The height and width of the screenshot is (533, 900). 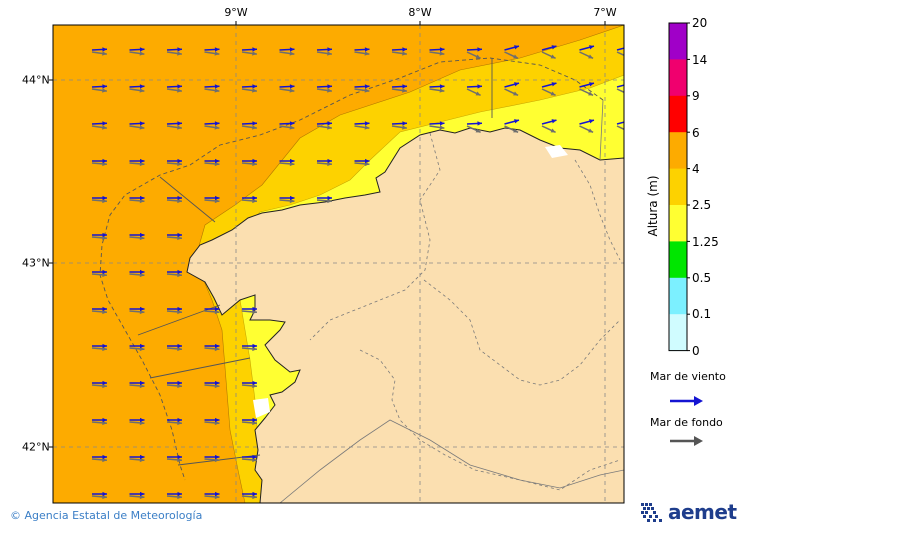 I want to click on legend-wind-sea-label: Mar de viento, so click(x=688, y=376).